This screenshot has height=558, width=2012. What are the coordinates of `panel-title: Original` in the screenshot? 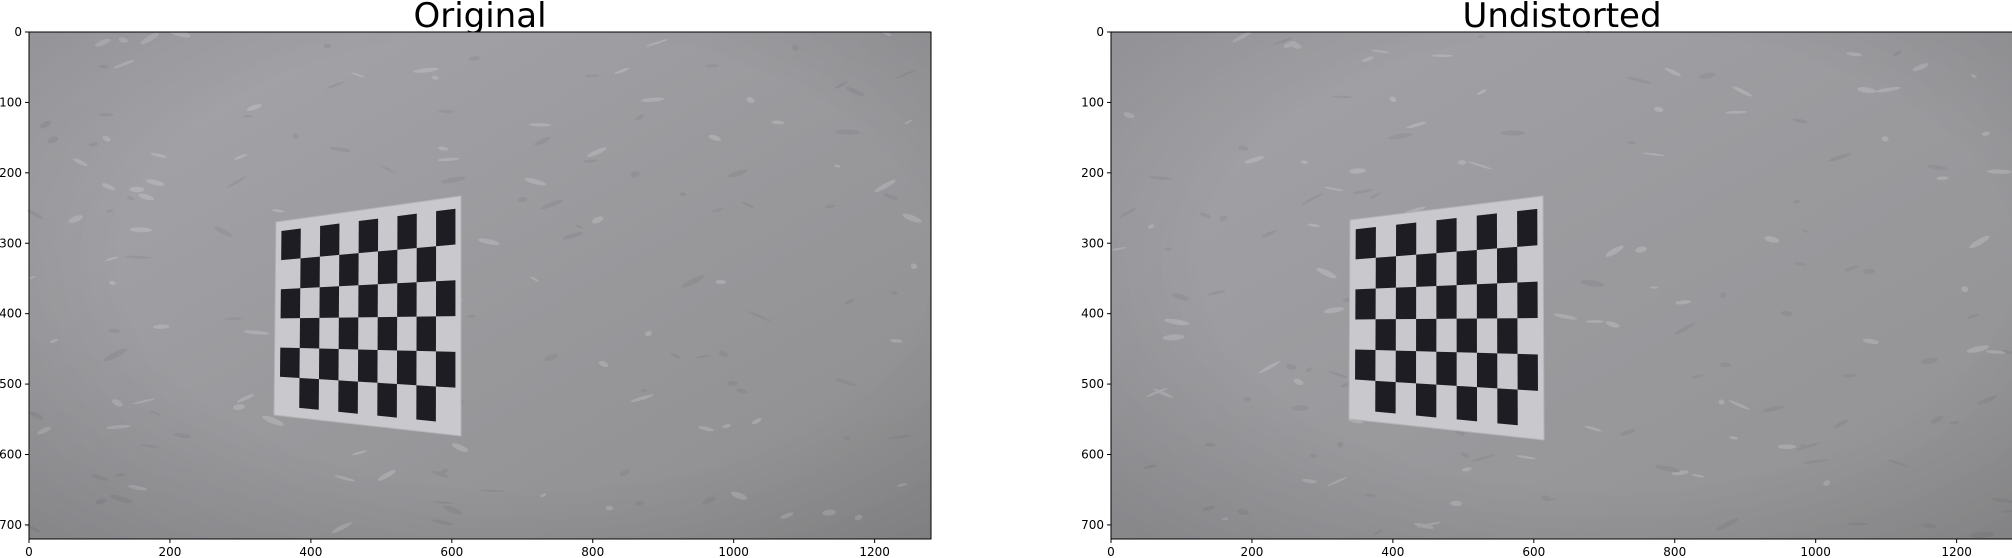 It's located at (480, 18).